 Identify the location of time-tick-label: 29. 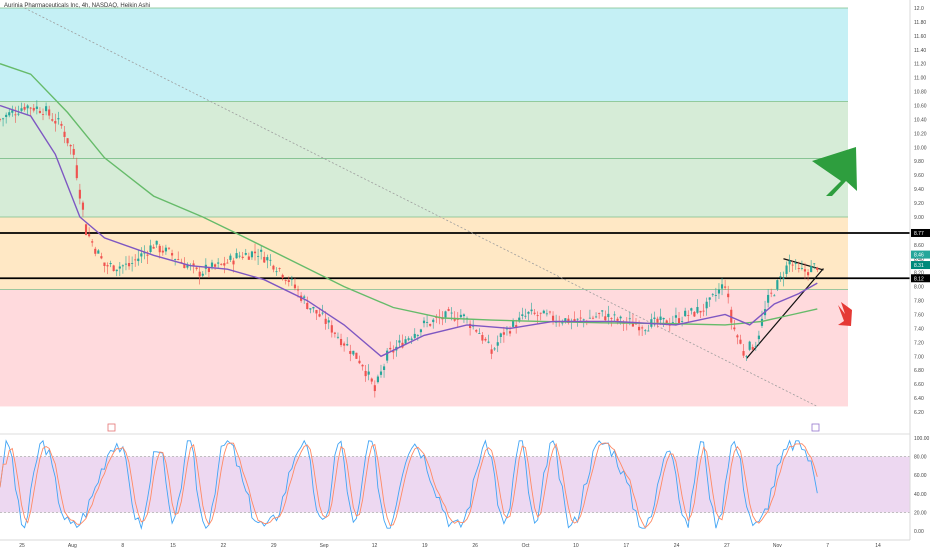
(274, 546).